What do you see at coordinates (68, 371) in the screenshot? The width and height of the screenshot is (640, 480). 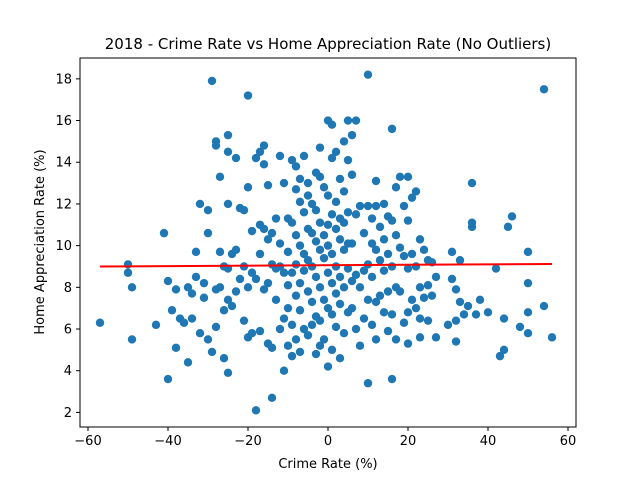 I see `y-tick-label: 4` at bounding box center [68, 371].